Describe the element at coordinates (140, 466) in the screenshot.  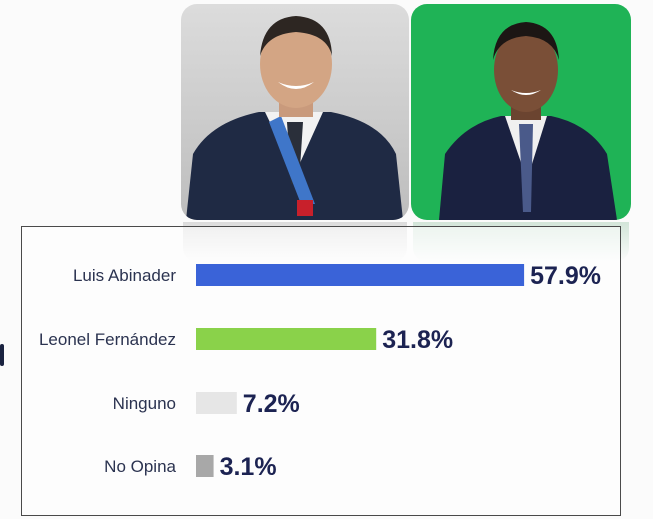
I see `category-label-no-opina: No Opina` at that location.